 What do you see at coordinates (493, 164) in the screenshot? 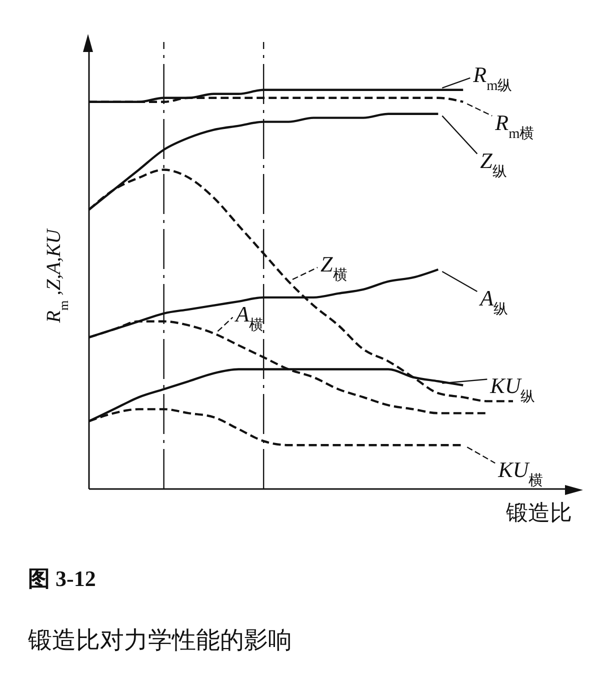
I see `text: Z$_{纵}$` at bounding box center [493, 164].